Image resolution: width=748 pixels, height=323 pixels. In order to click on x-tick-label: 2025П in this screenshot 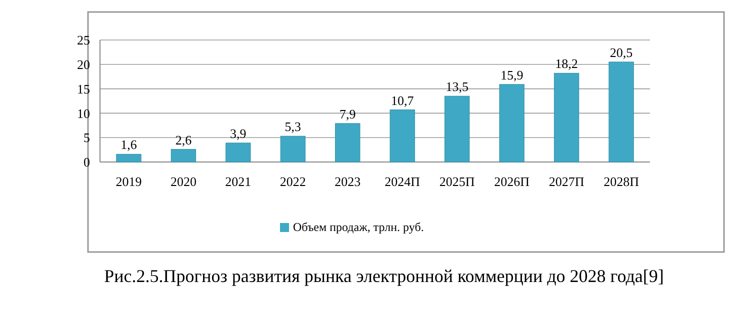, I will do `click(457, 181)`.